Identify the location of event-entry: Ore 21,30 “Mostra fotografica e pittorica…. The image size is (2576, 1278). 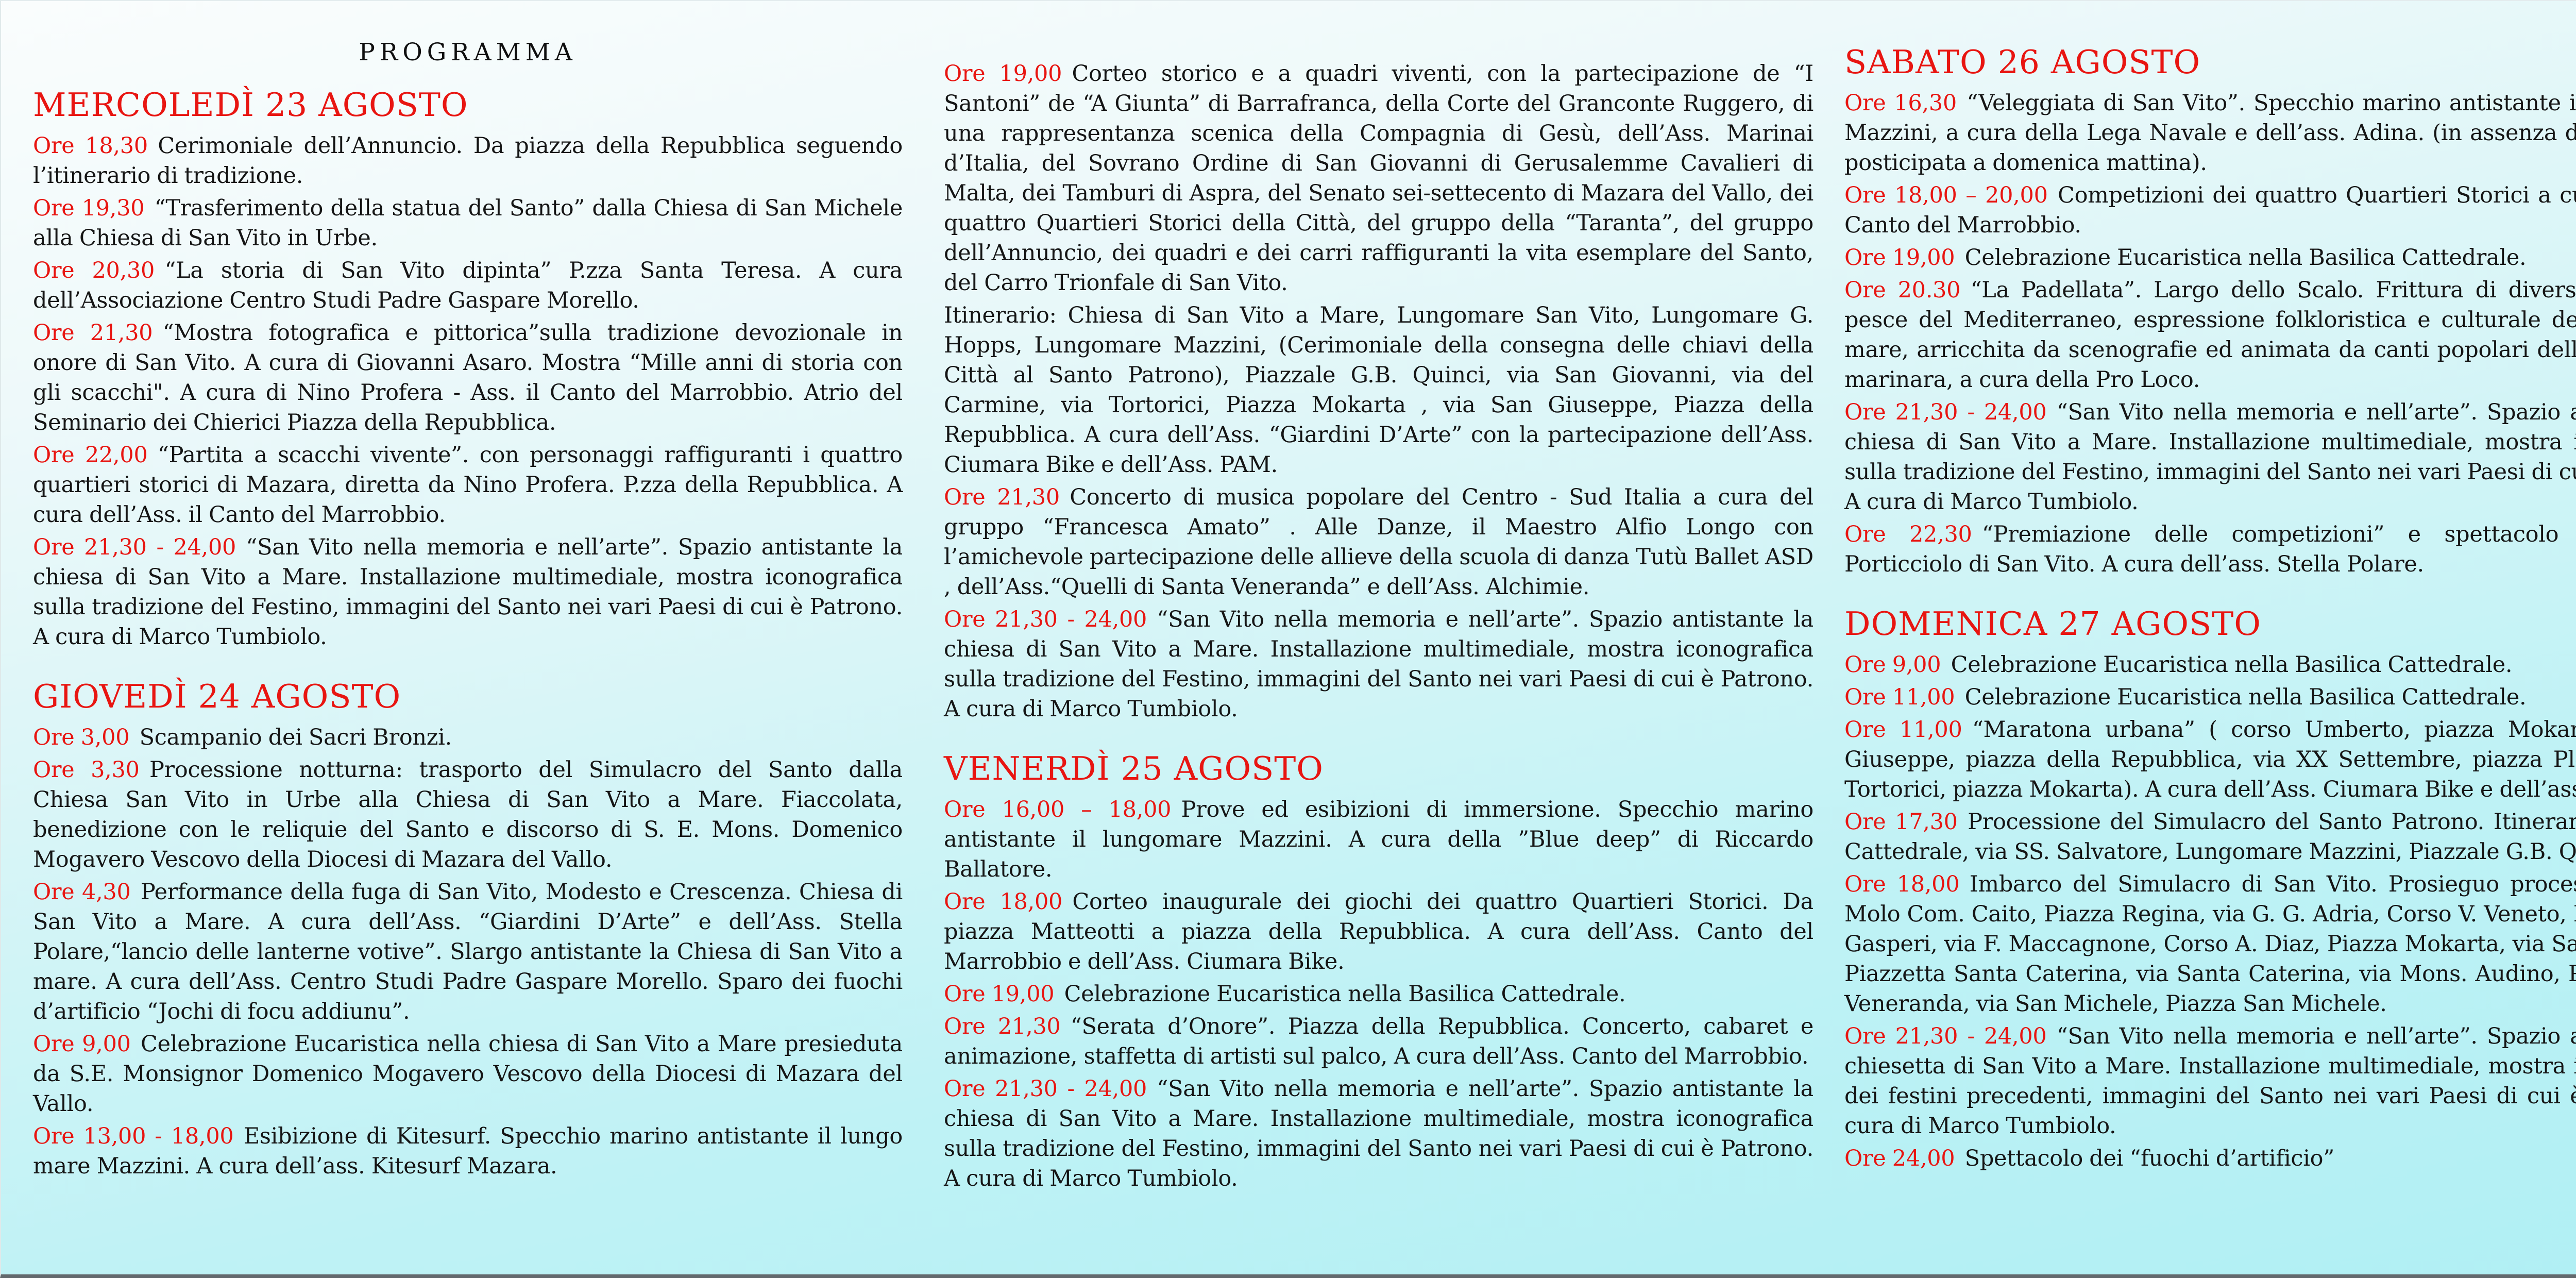
(468, 377).